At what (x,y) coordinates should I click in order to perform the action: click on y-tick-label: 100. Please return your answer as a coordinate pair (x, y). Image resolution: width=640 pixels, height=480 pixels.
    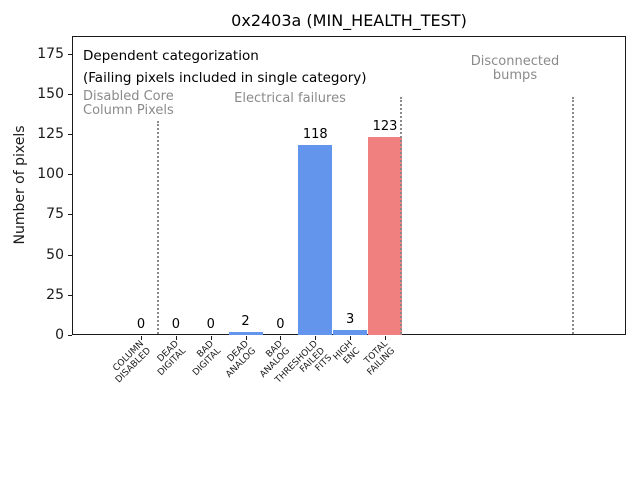
    Looking at the image, I should click on (50, 174).